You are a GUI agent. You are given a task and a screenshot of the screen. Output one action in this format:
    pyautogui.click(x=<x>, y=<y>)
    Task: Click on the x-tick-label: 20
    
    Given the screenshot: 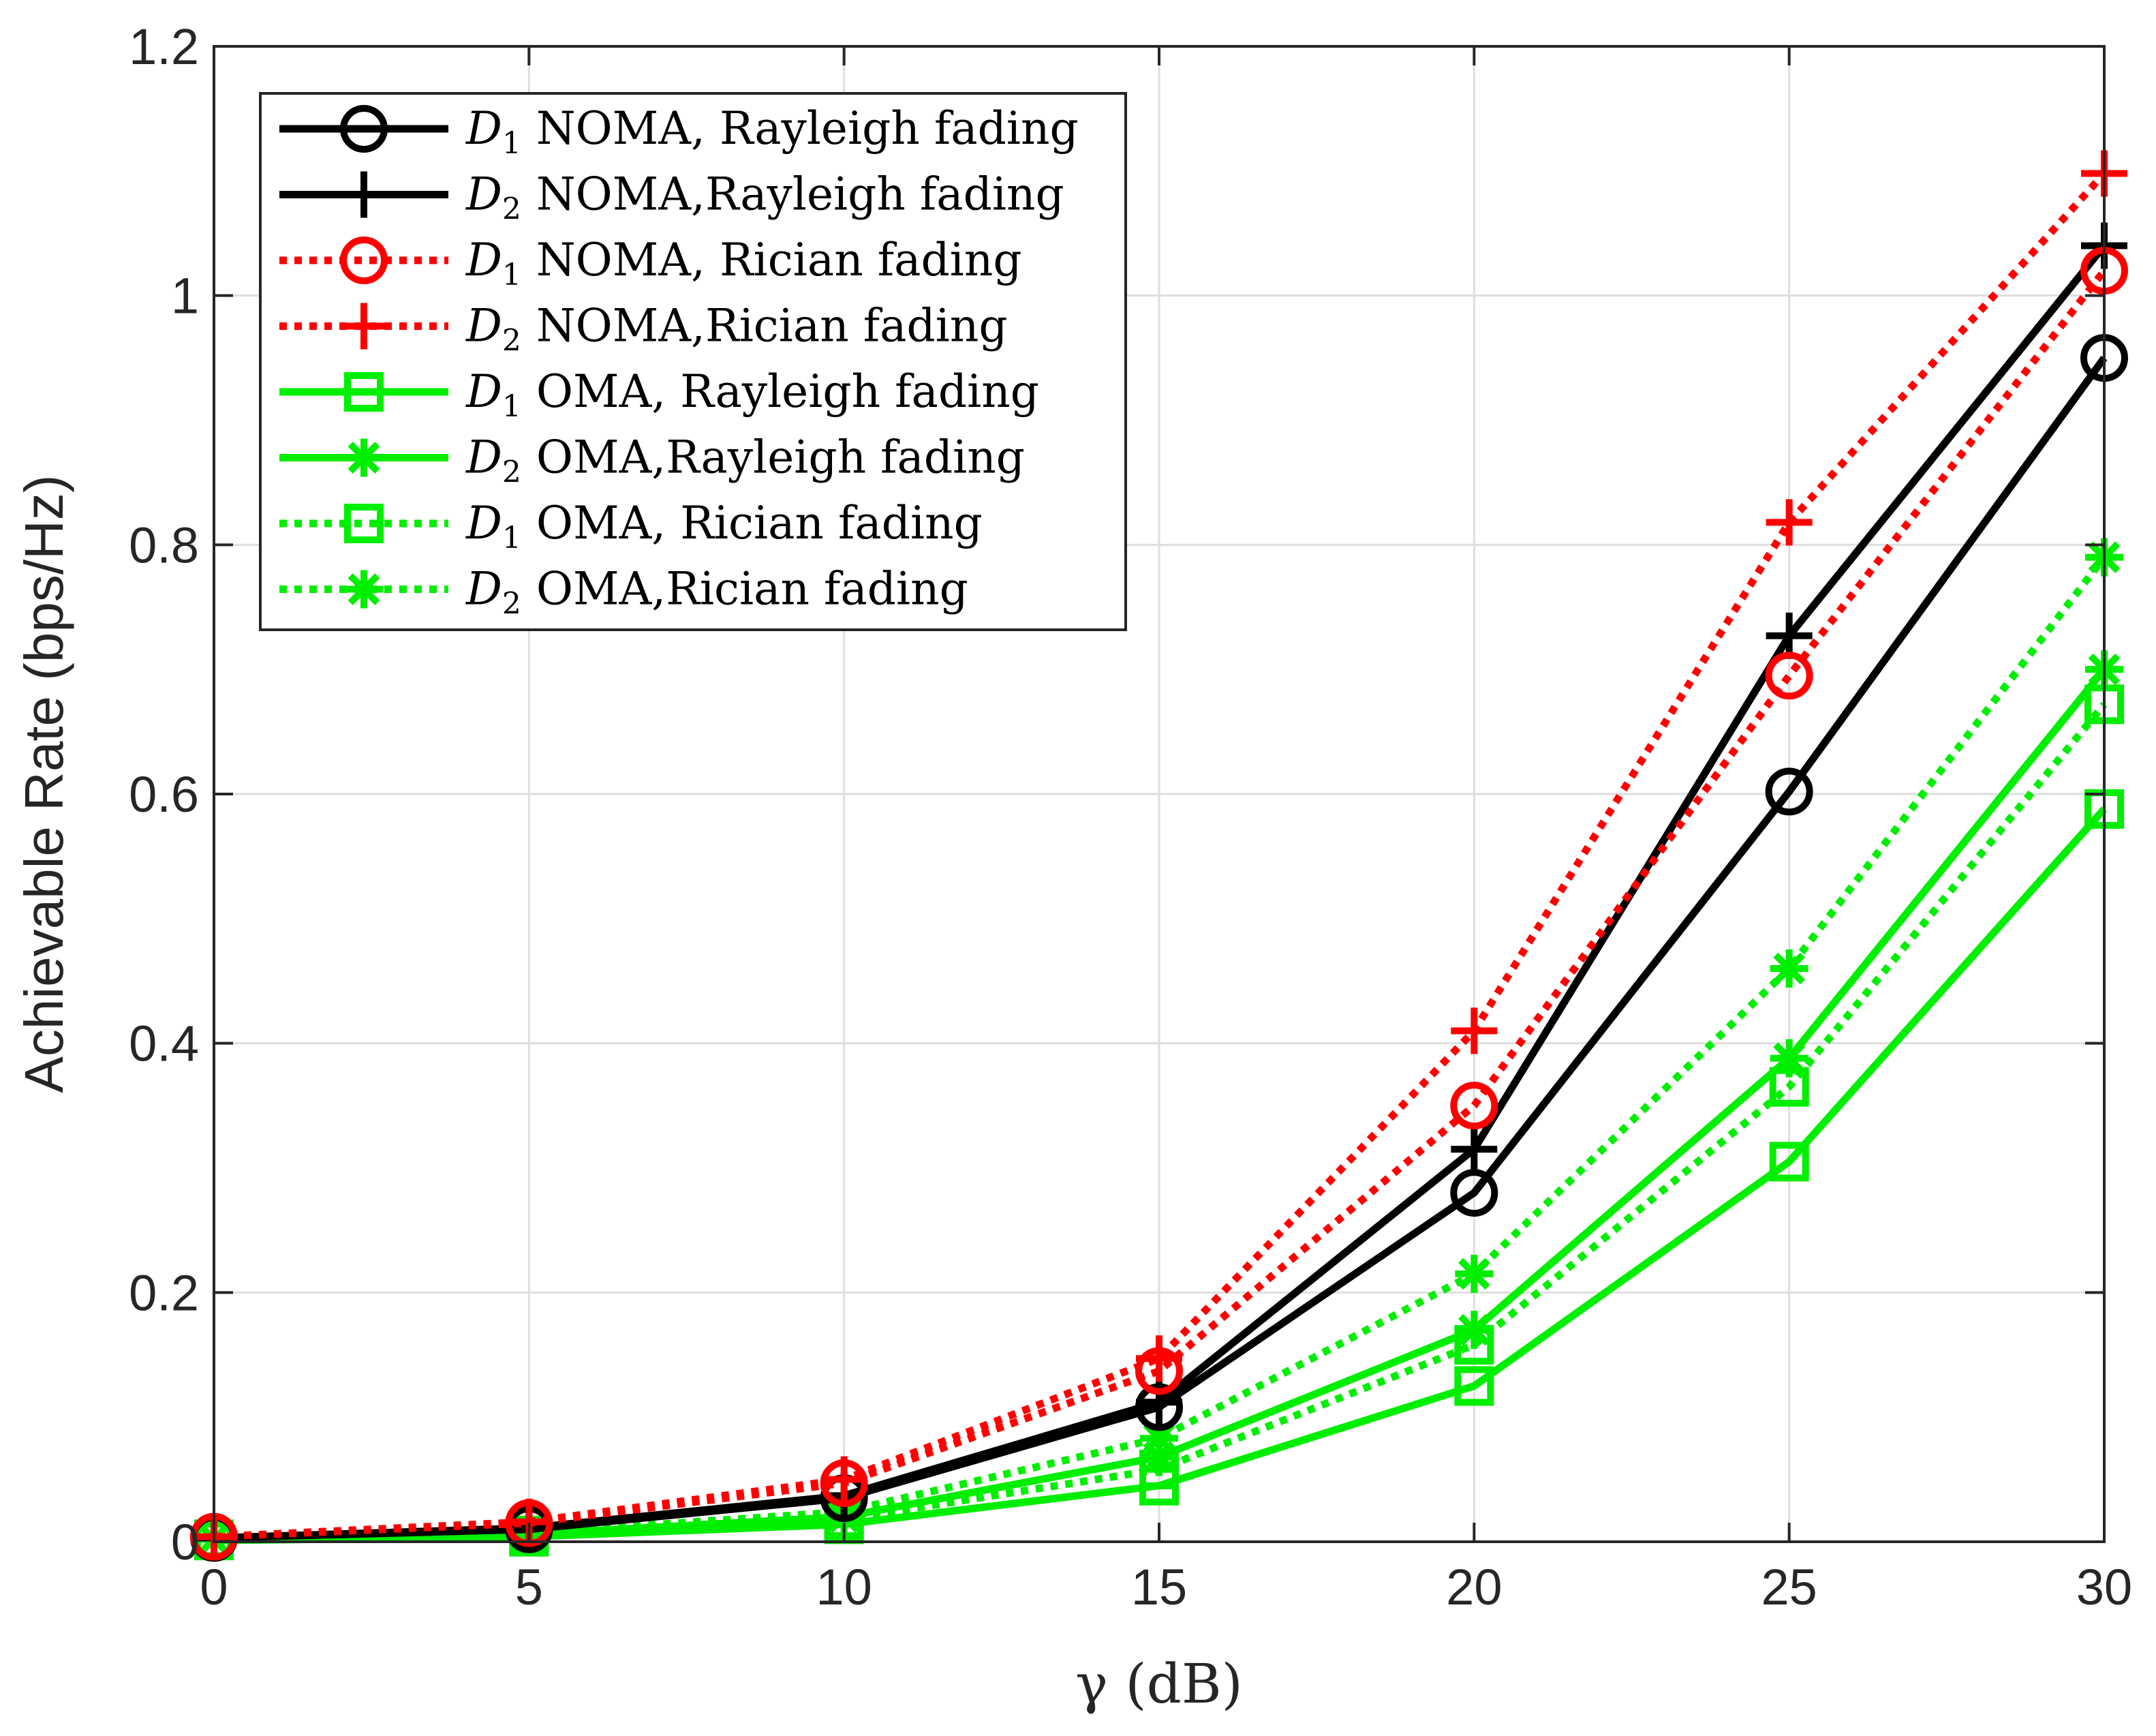 What is the action you would take?
    pyautogui.click(x=1474, y=1587)
    